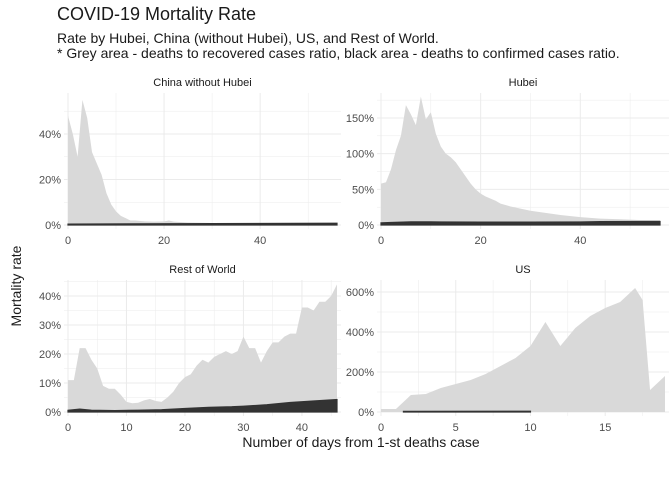  What do you see at coordinates (360, 333) in the screenshot?
I see `y-tick-label: 400%` at bounding box center [360, 333].